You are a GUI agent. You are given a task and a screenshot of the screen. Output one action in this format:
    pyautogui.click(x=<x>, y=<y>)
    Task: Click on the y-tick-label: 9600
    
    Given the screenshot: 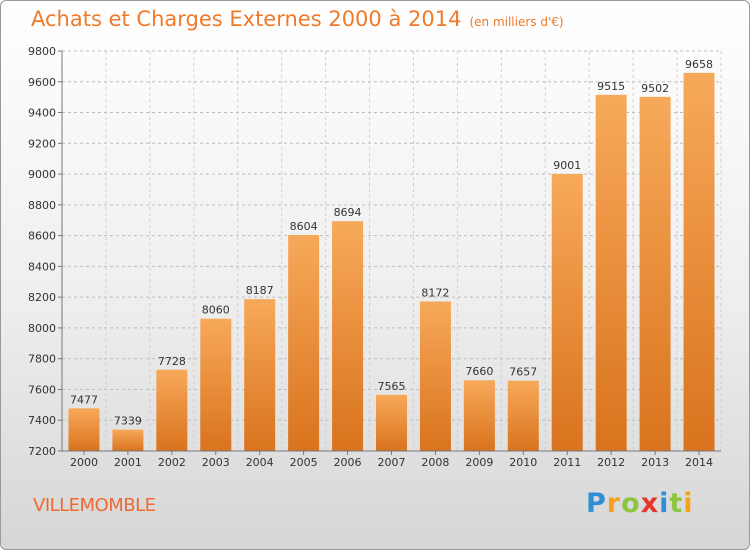 What is the action you would take?
    pyautogui.click(x=42, y=82)
    